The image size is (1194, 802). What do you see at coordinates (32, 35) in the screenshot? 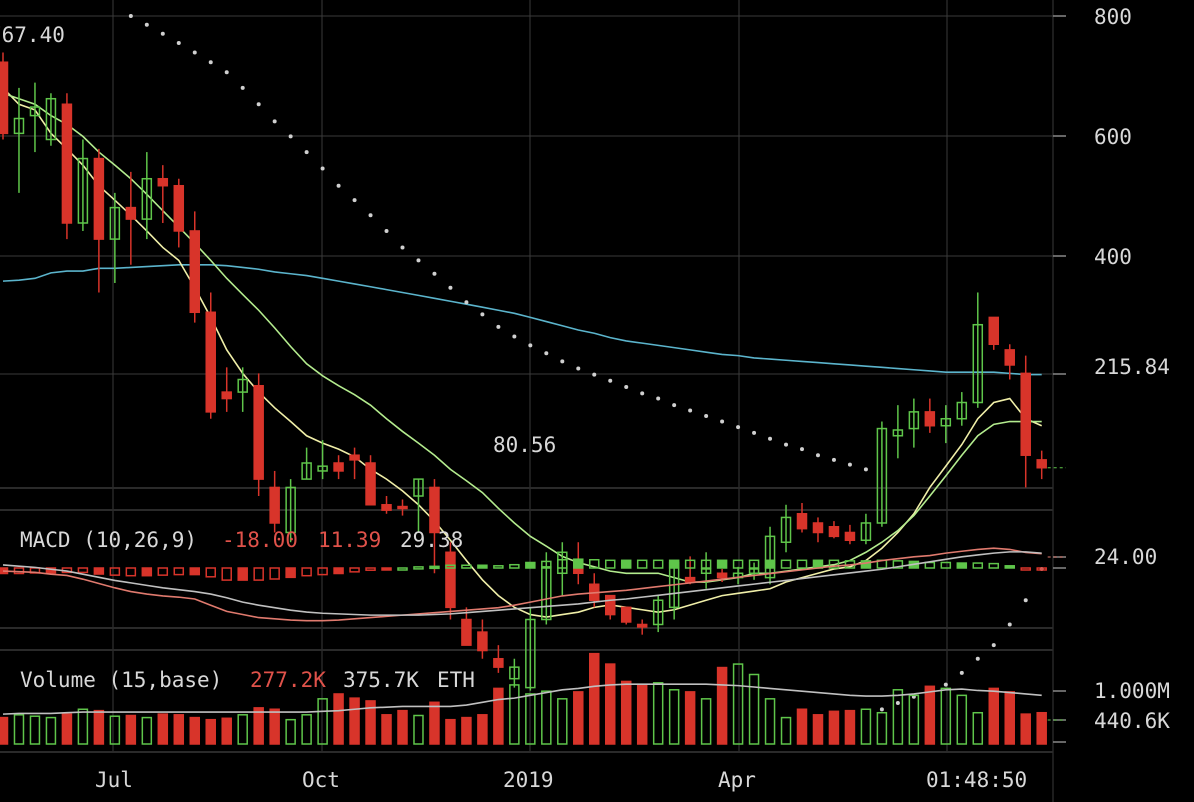
I see `high-annotation: 767.40` at bounding box center [32, 35].